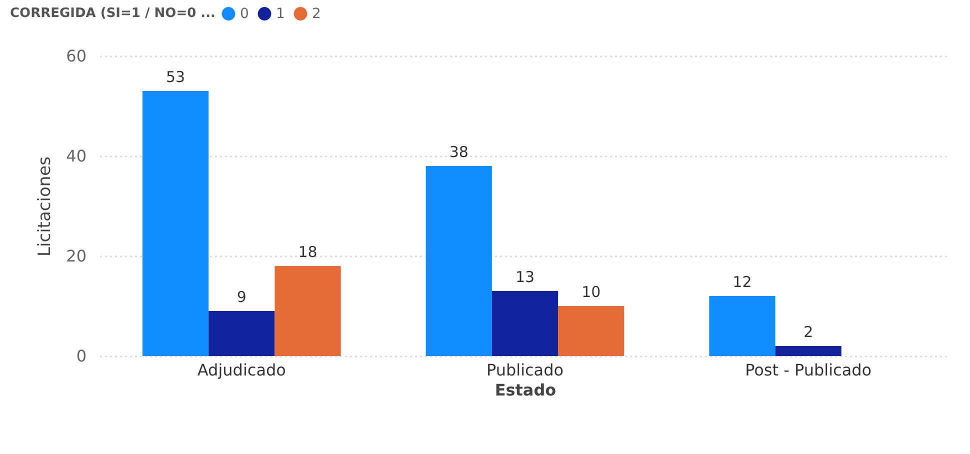 The width and height of the screenshot is (970, 454). What do you see at coordinates (742, 282) in the screenshot?
I see `data-label: 12` at bounding box center [742, 282].